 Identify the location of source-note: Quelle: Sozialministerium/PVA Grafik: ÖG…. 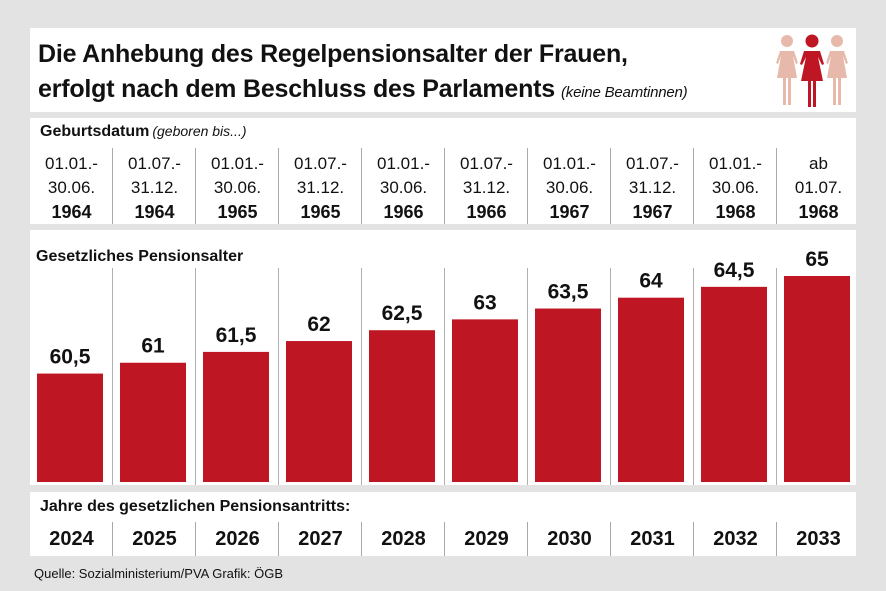
(159, 573).